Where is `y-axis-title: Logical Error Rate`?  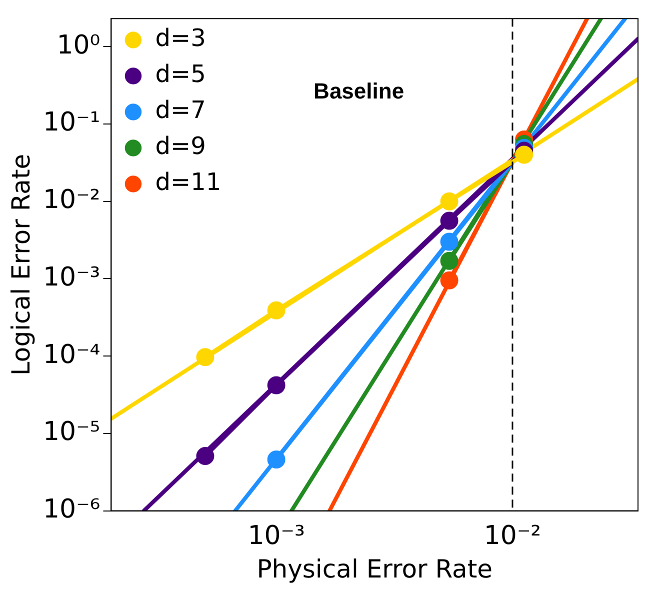
y-axis-title: Logical Error Rate is located at coordinates (21, 265).